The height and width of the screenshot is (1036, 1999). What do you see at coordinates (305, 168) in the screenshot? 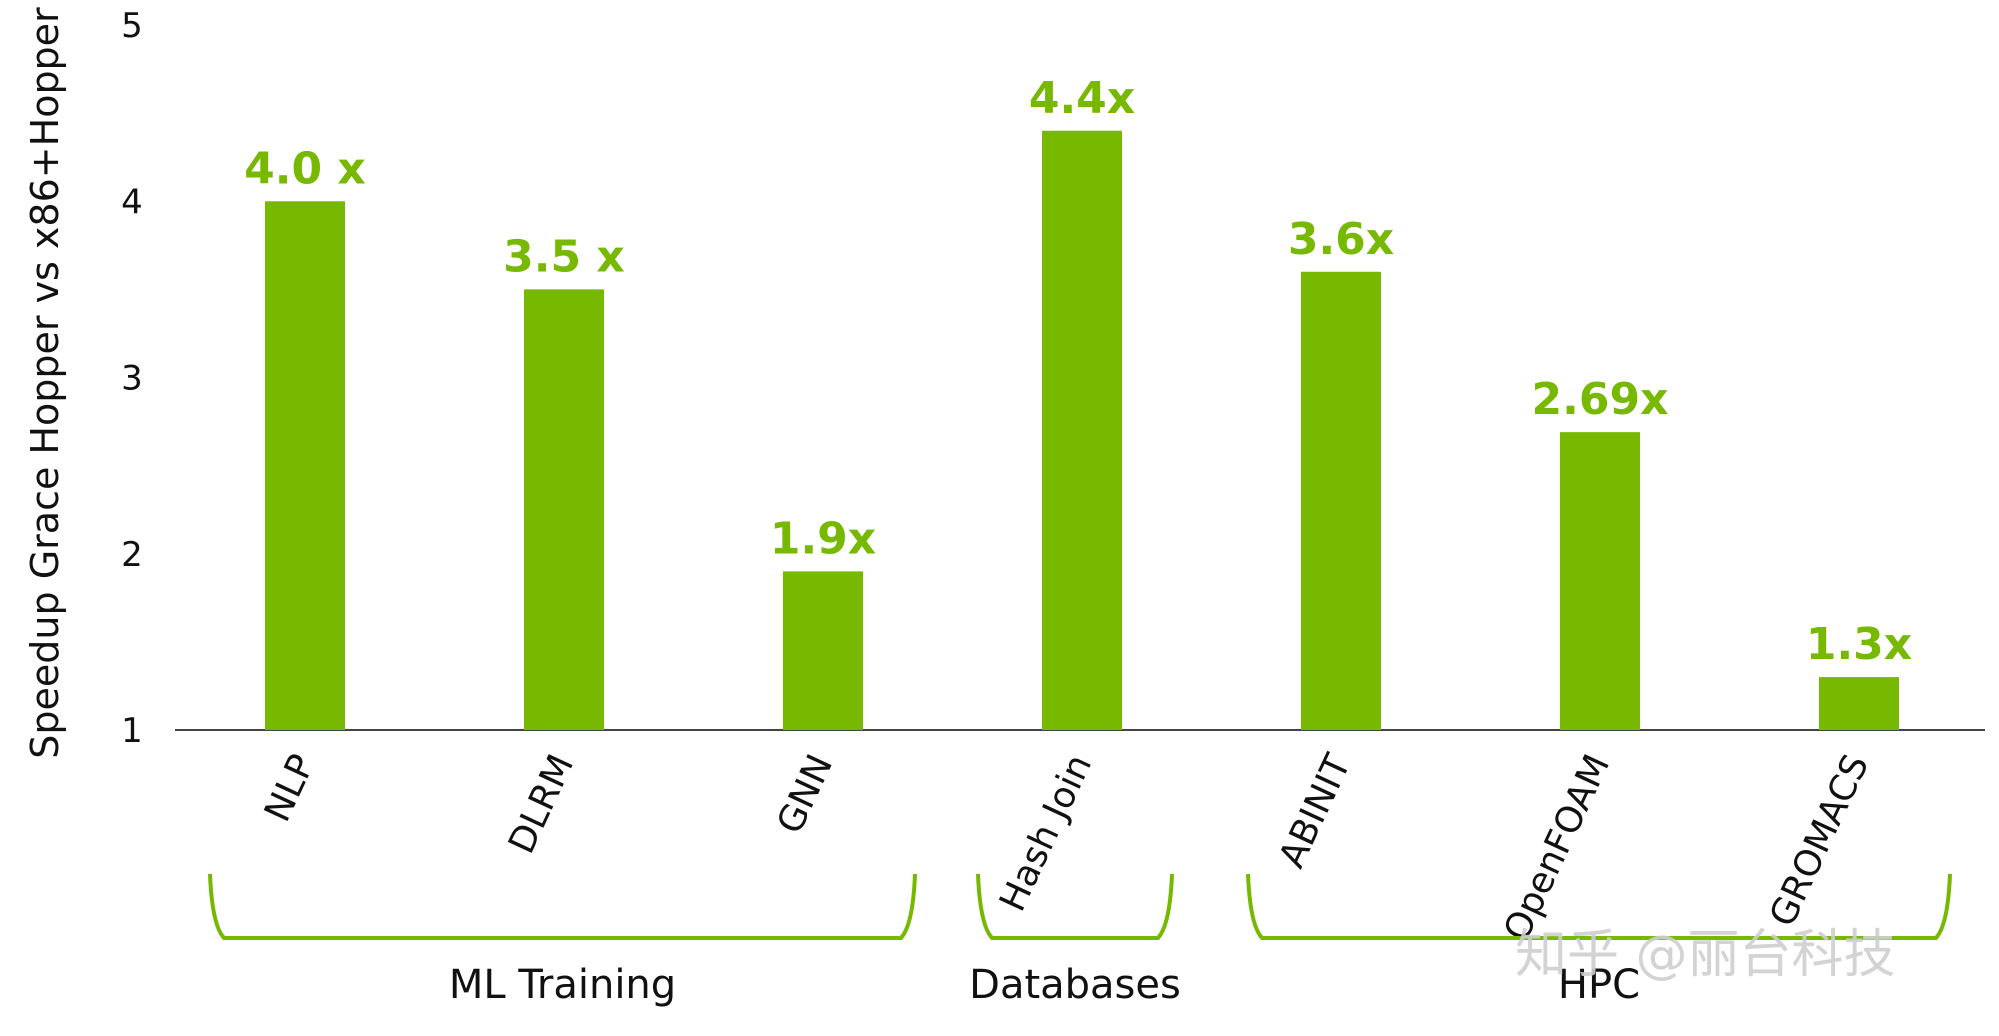
I see `data-label: 4.0 x` at bounding box center [305, 168].